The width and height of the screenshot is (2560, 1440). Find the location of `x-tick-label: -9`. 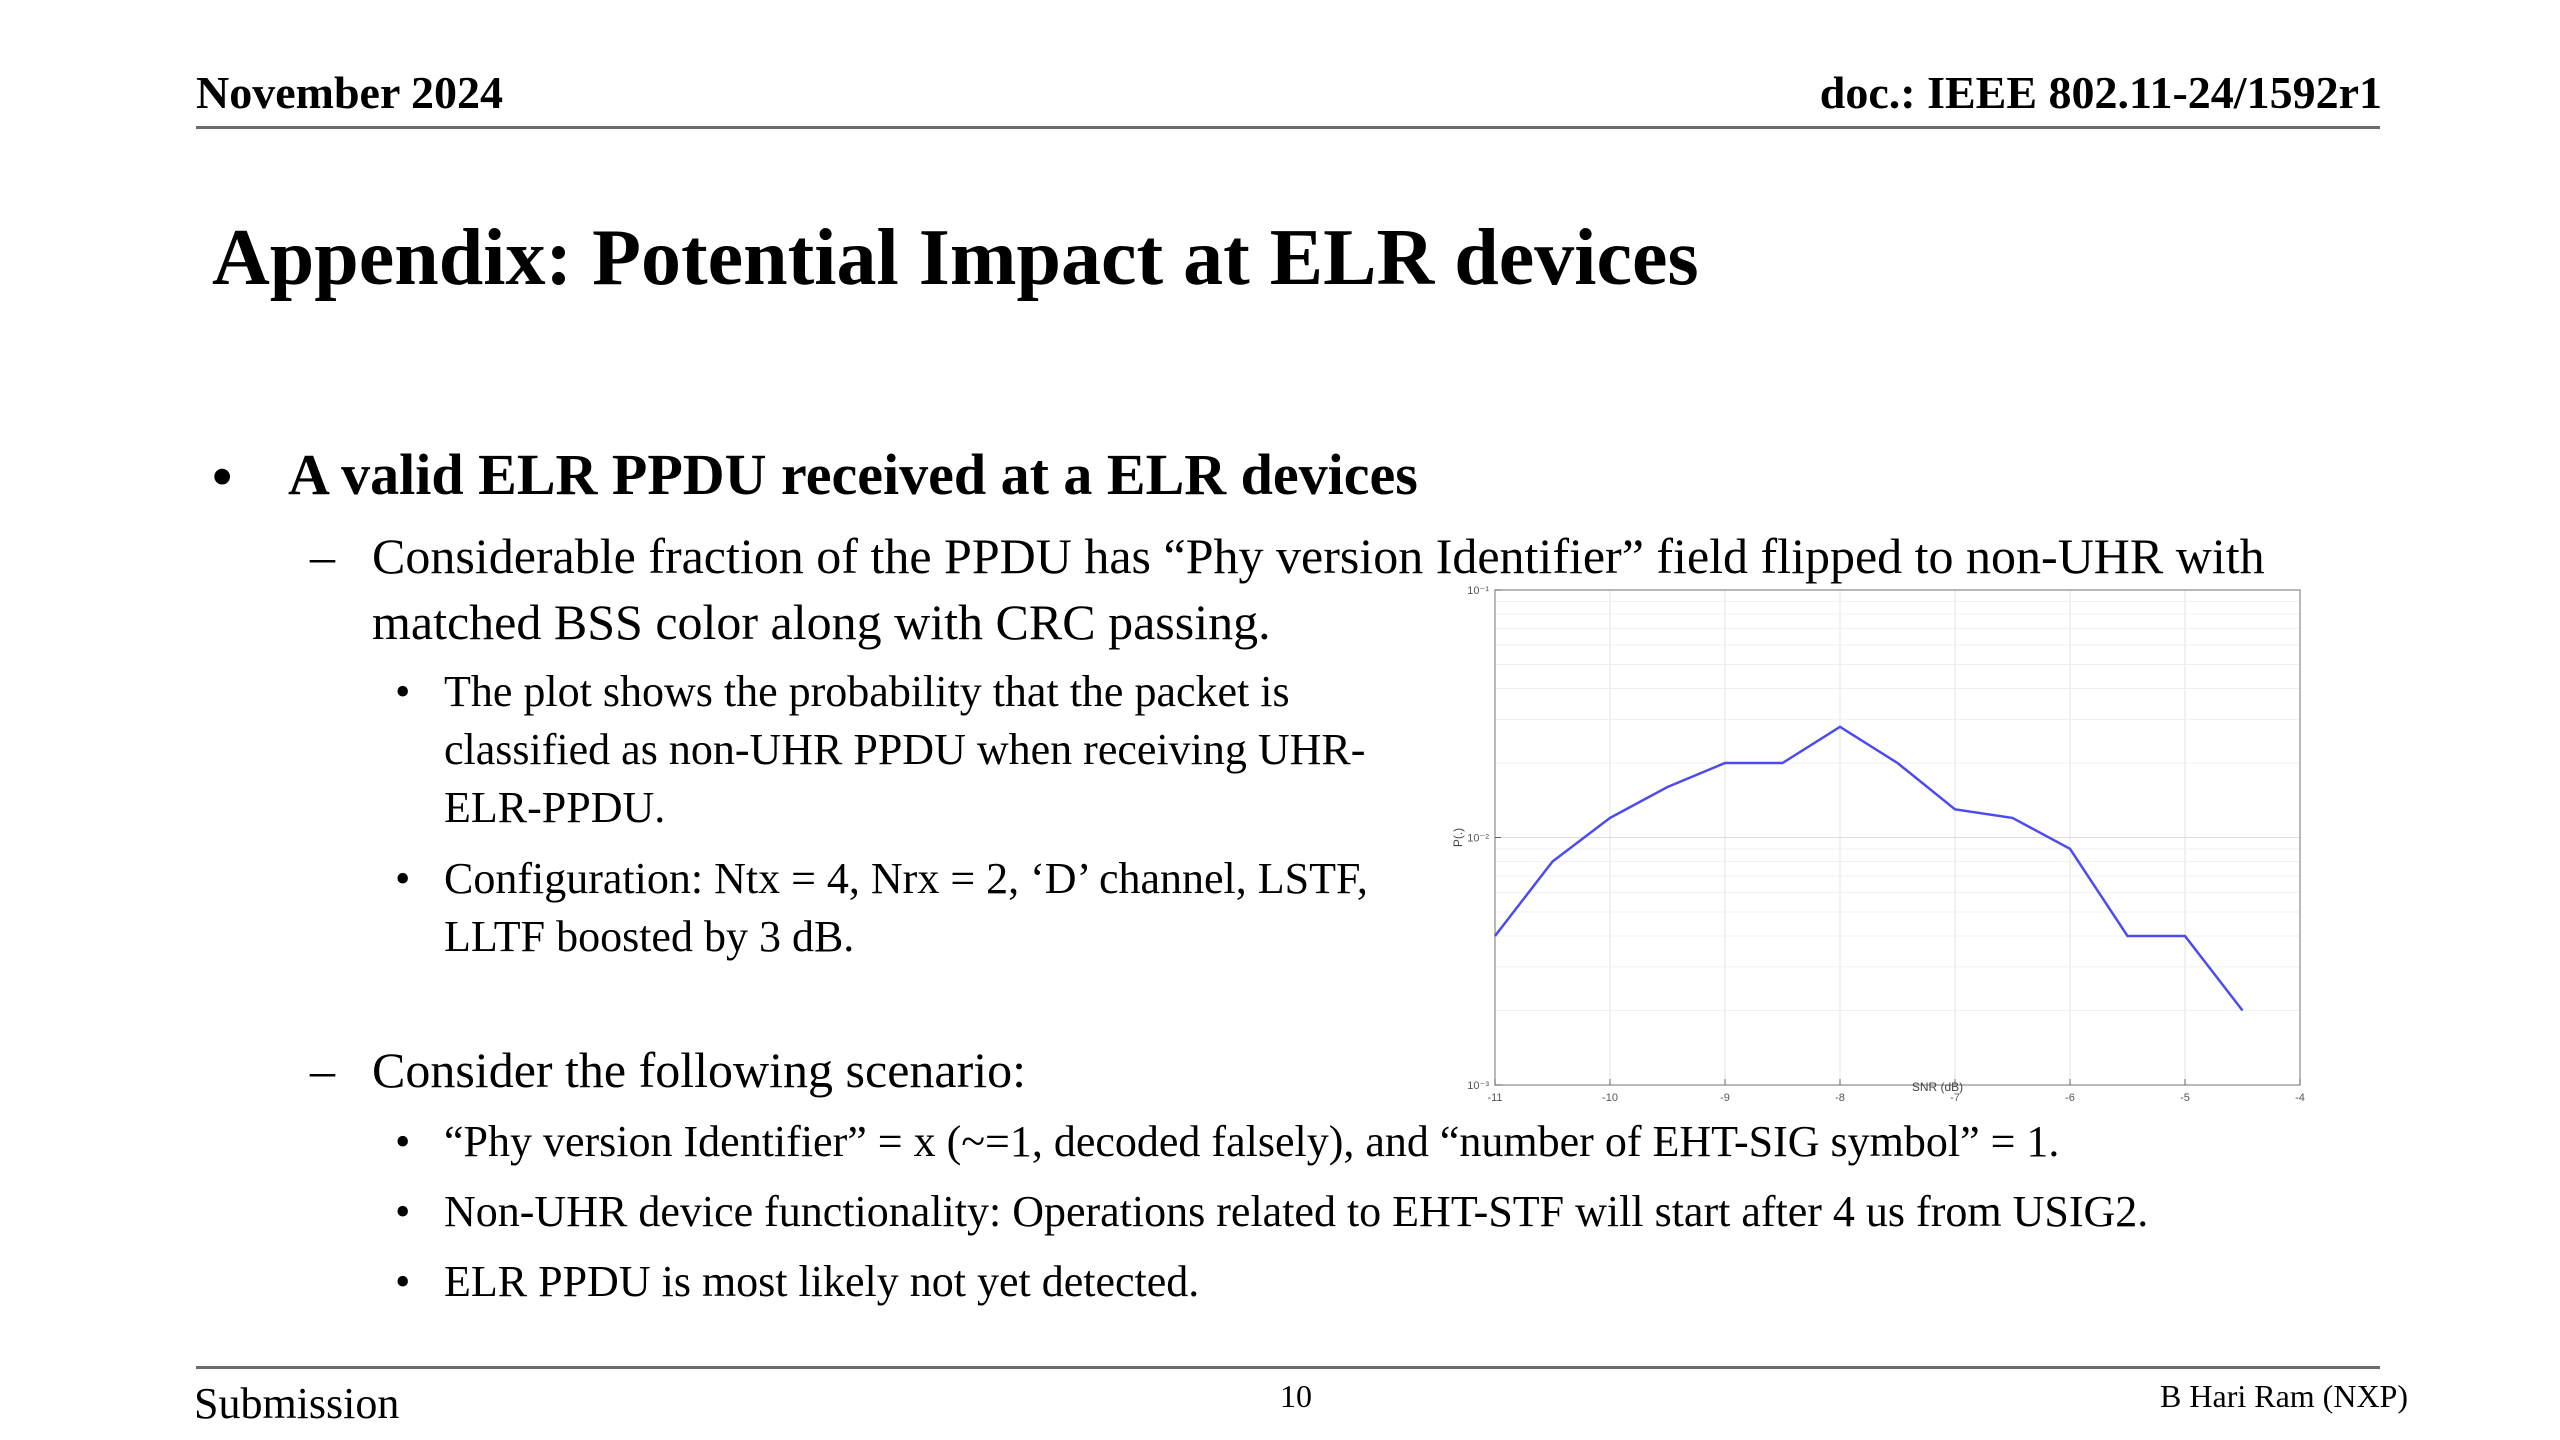

x-tick-label: -9 is located at coordinates (1725, 1098).